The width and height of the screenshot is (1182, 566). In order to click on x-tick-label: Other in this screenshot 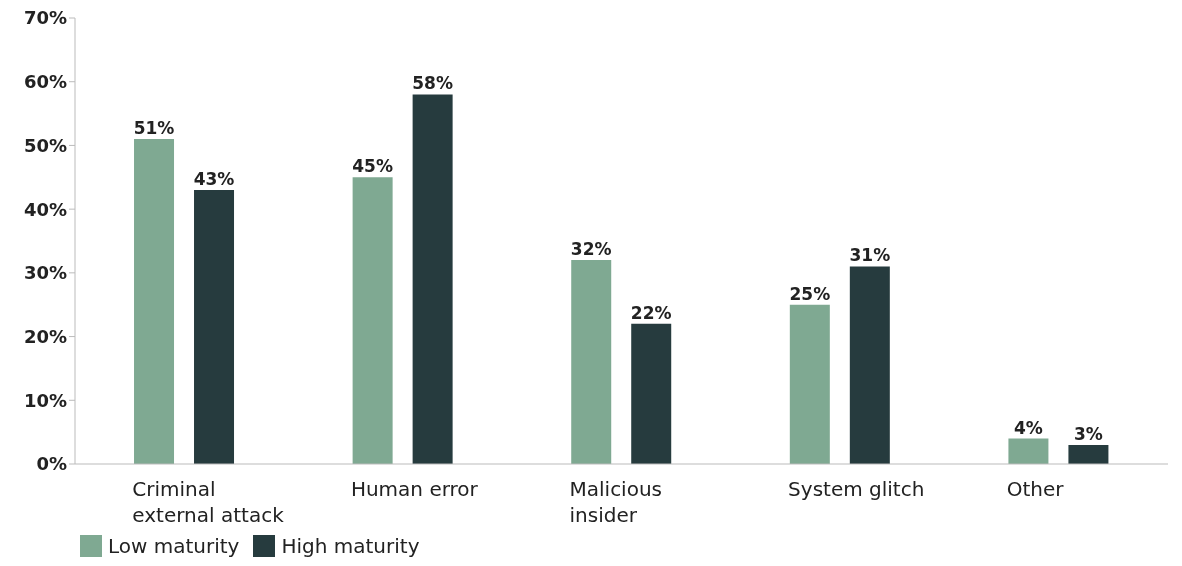, I will do `click(1035, 489)`.